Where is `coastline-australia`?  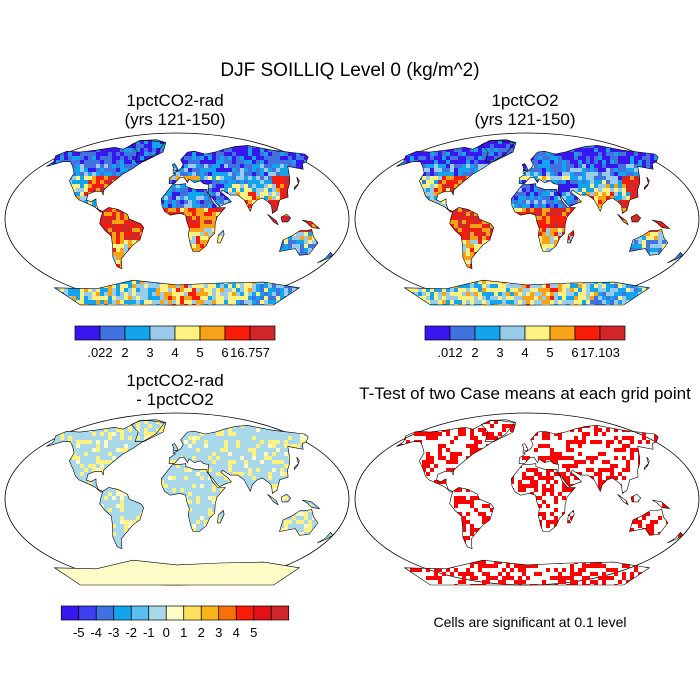
coastline-australia is located at coordinates (299, 242).